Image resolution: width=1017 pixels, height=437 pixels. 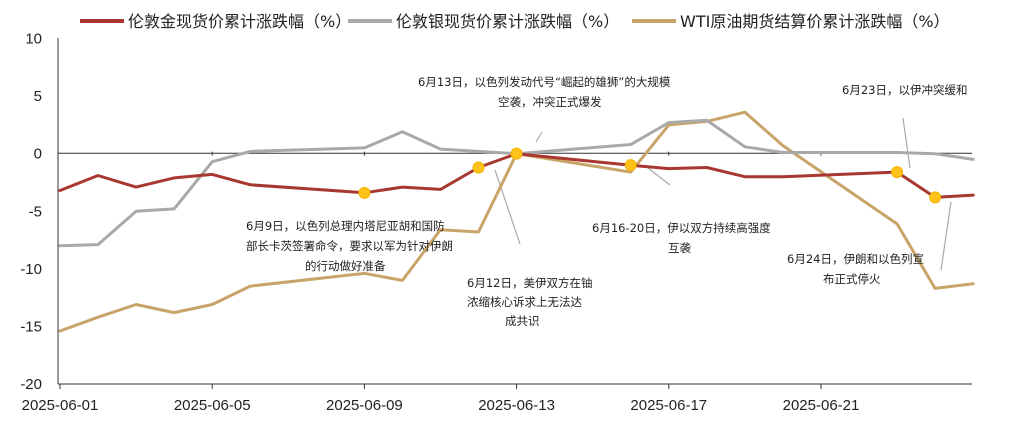 What do you see at coordinates (550, 102) in the screenshot?
I see `annotation-jun13-line2: 空袭，冲突正式爆发` at bounding box center [550, 102].